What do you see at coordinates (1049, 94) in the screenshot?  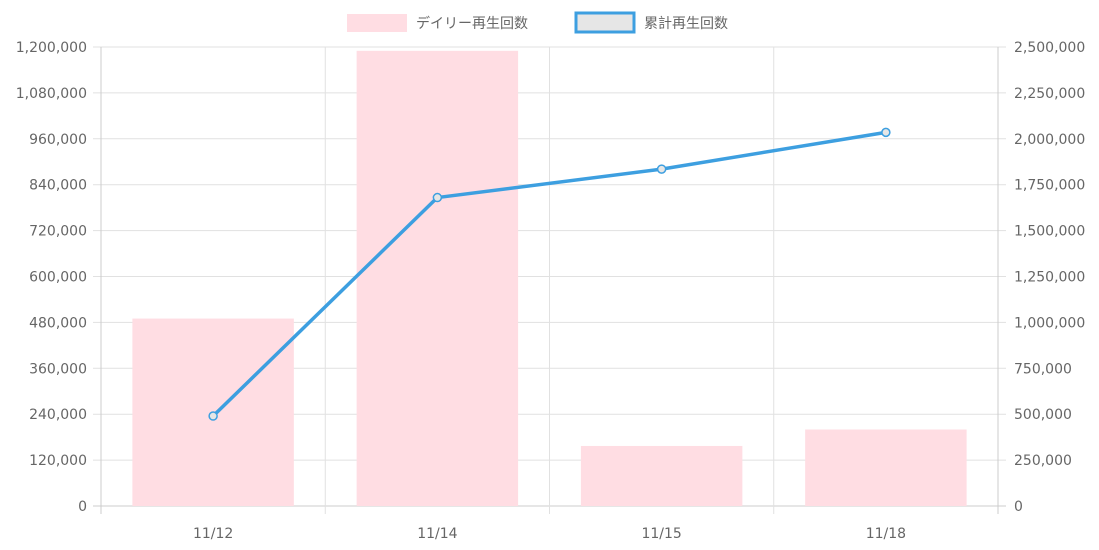 I see `y-right-tick-label: 2,250,000` at bounding box center [1049, 94].